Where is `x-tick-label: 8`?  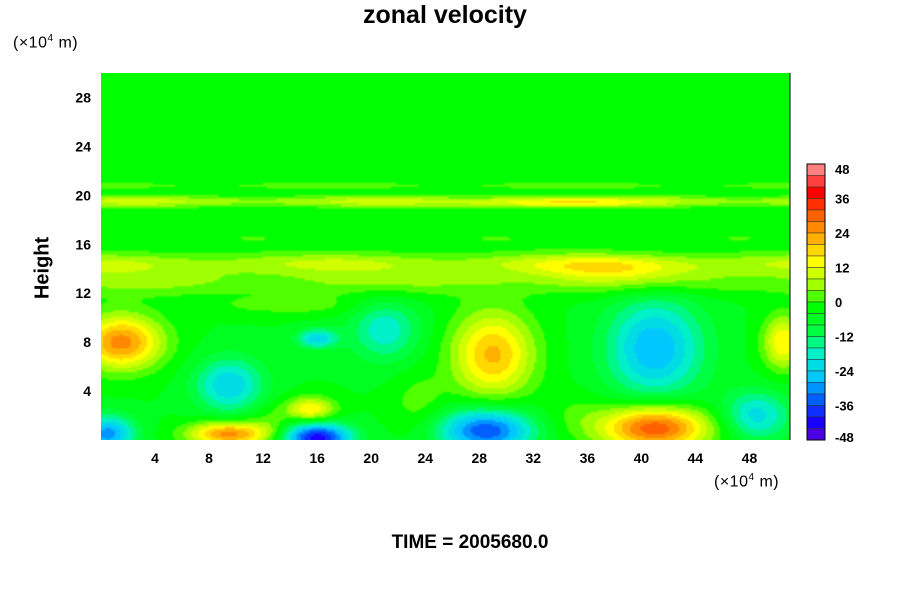 x-tick-label: 8 is located at coordinates (209, 458).